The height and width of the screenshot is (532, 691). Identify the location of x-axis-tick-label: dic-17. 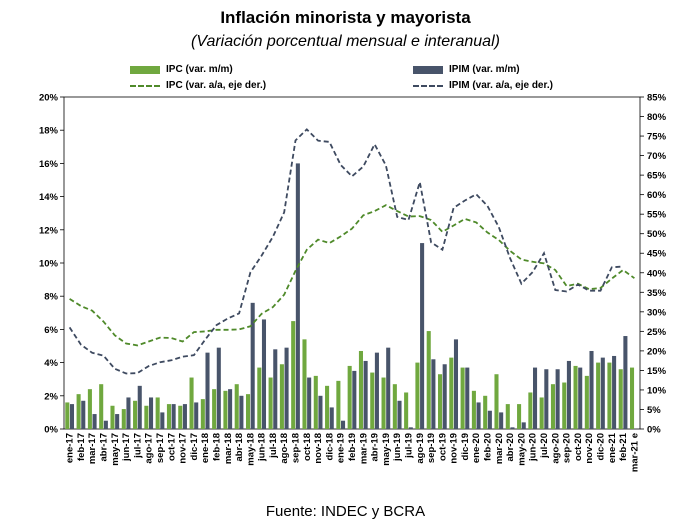
(194, 446).